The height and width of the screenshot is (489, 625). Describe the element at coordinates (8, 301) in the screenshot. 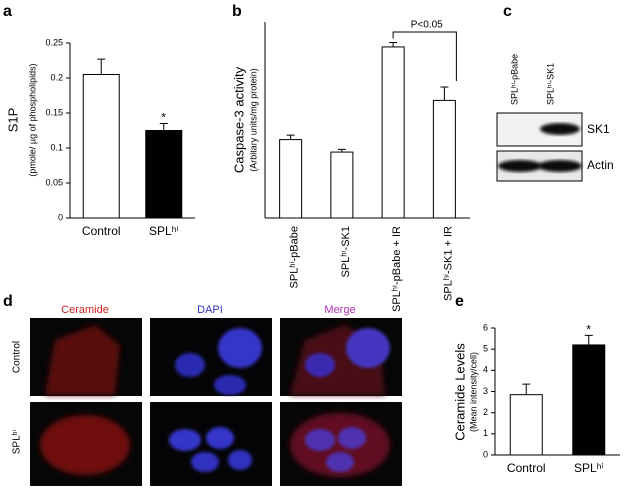

I see `panel-label: d` at that location.